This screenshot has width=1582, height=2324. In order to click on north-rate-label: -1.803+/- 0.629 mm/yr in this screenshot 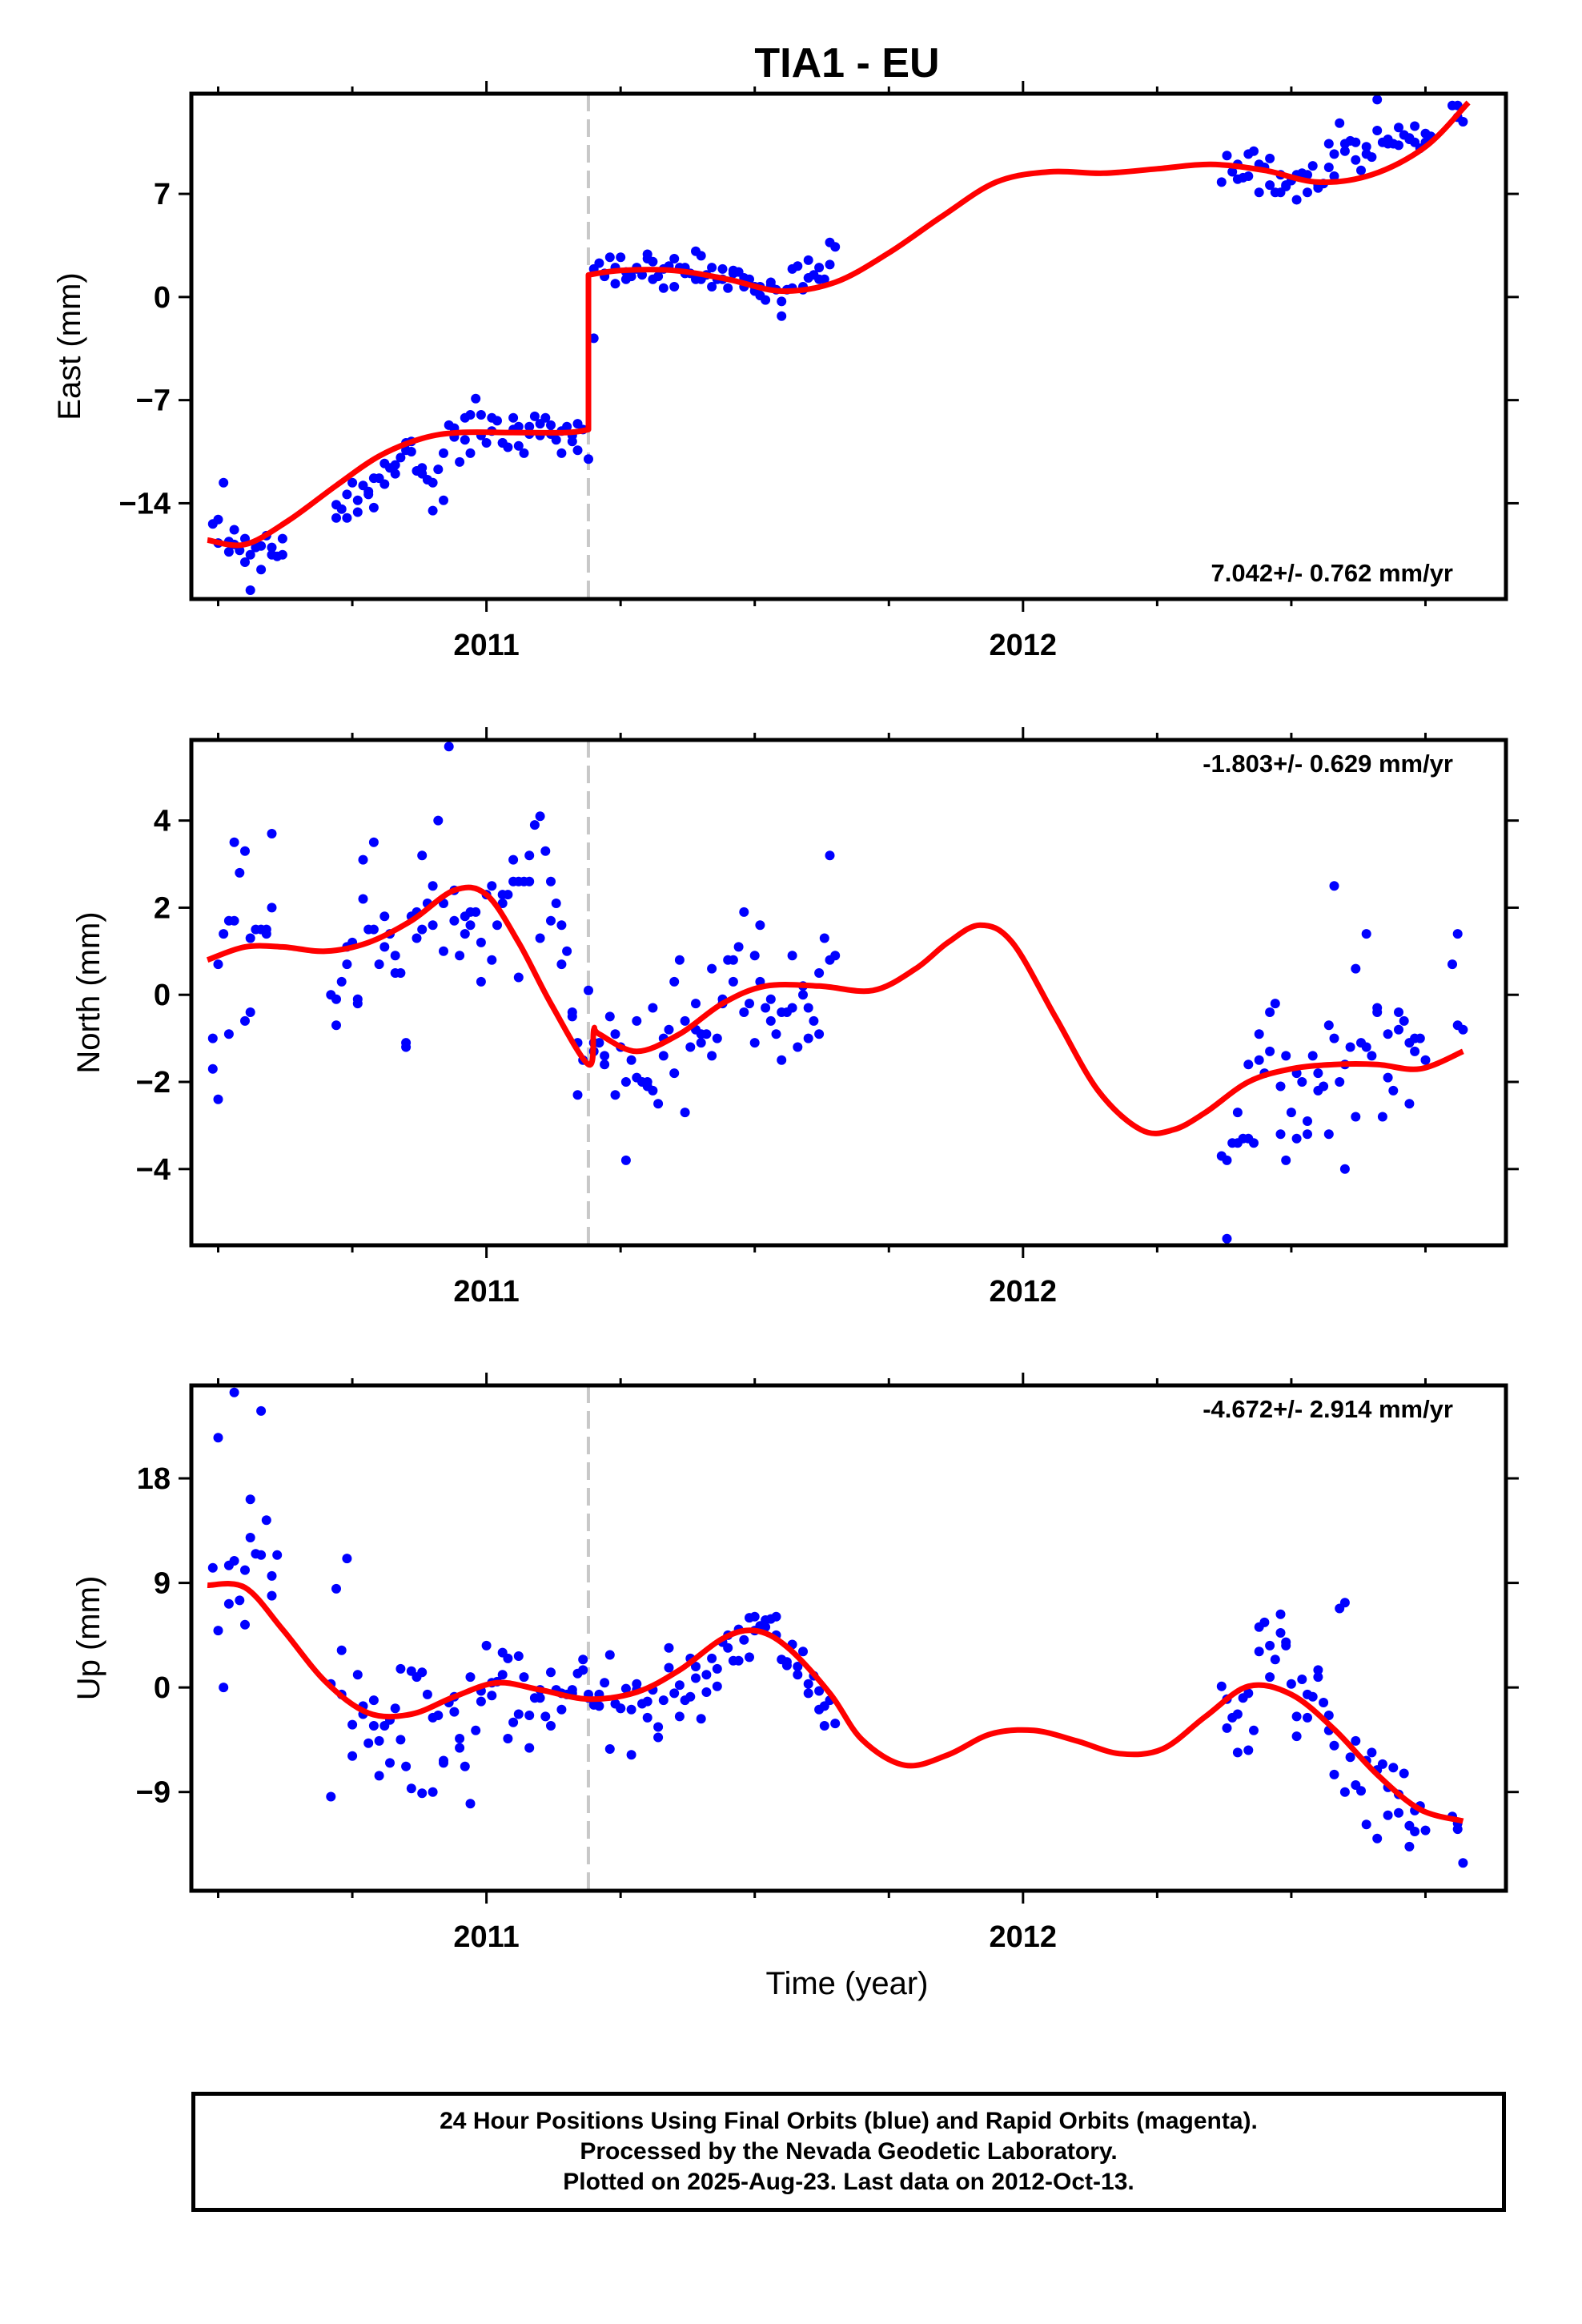, I will do `click(1328, 764)`.